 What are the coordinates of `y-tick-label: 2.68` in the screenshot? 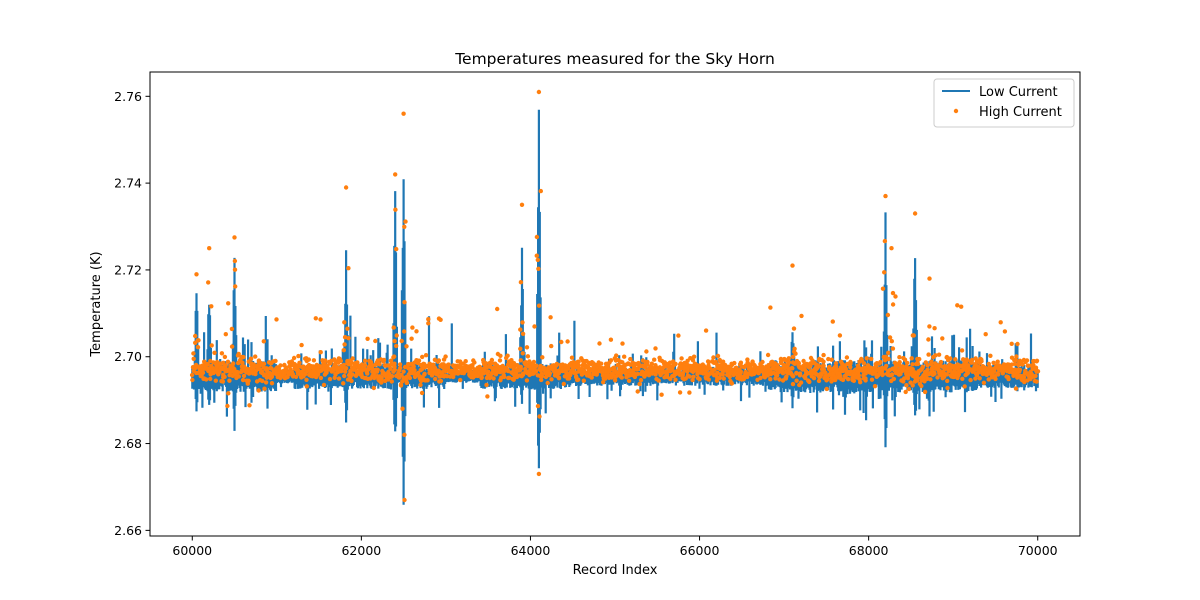 It's located at (128, 443).